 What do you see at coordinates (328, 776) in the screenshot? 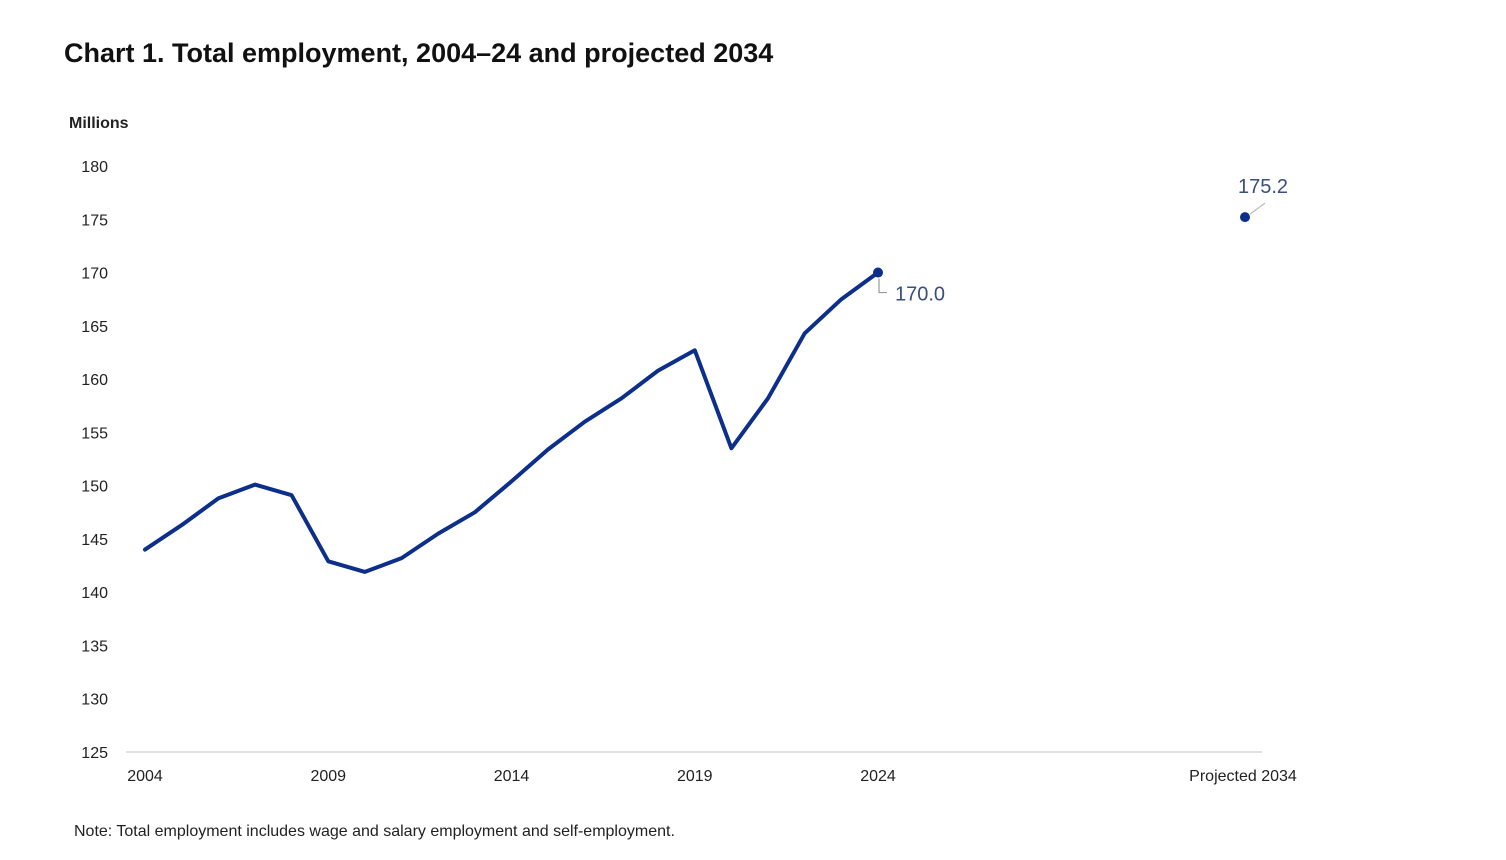
I see `x-tick-label-2009: 2009` at bounding box center [328, 776].